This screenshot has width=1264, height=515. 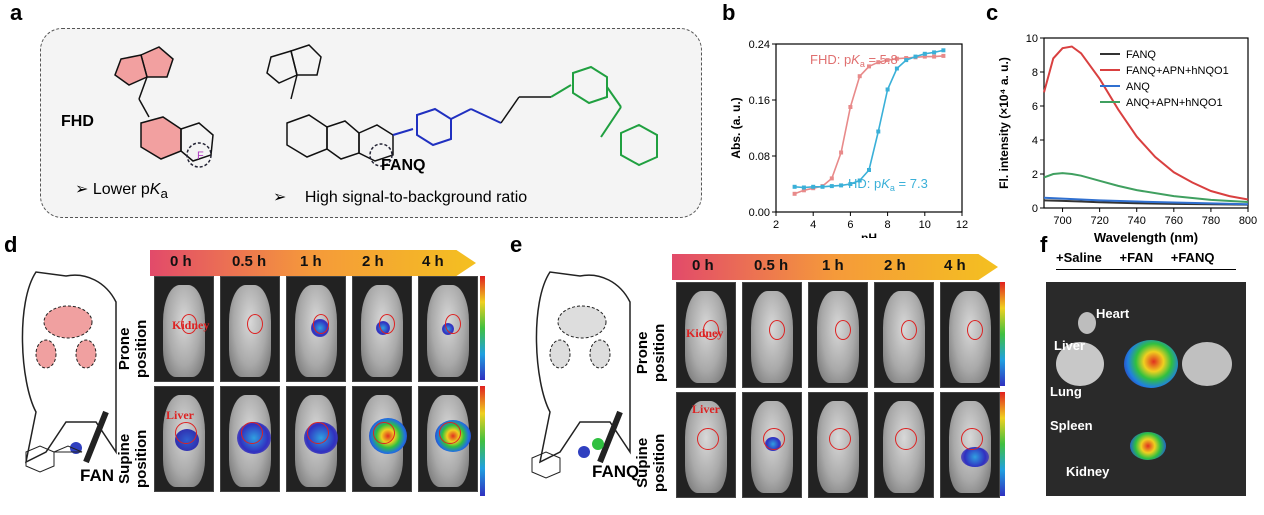 What do you see at coordinates (1174, 103) in the screenshot?
I see `legend-label: ANQ+APN+hNQO1` at bounding box center [1174, 103].